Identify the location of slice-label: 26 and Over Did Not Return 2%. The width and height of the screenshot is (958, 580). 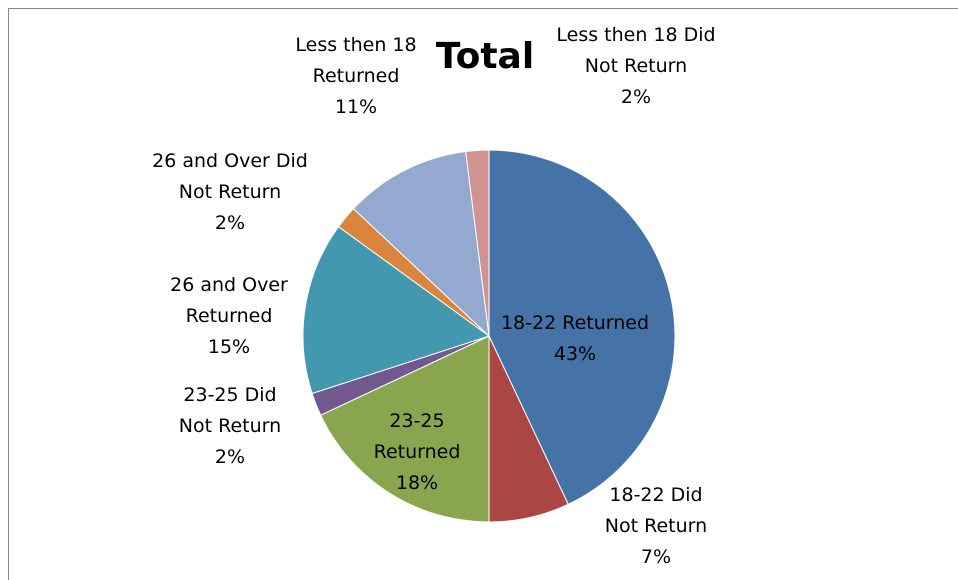
(230, 192).